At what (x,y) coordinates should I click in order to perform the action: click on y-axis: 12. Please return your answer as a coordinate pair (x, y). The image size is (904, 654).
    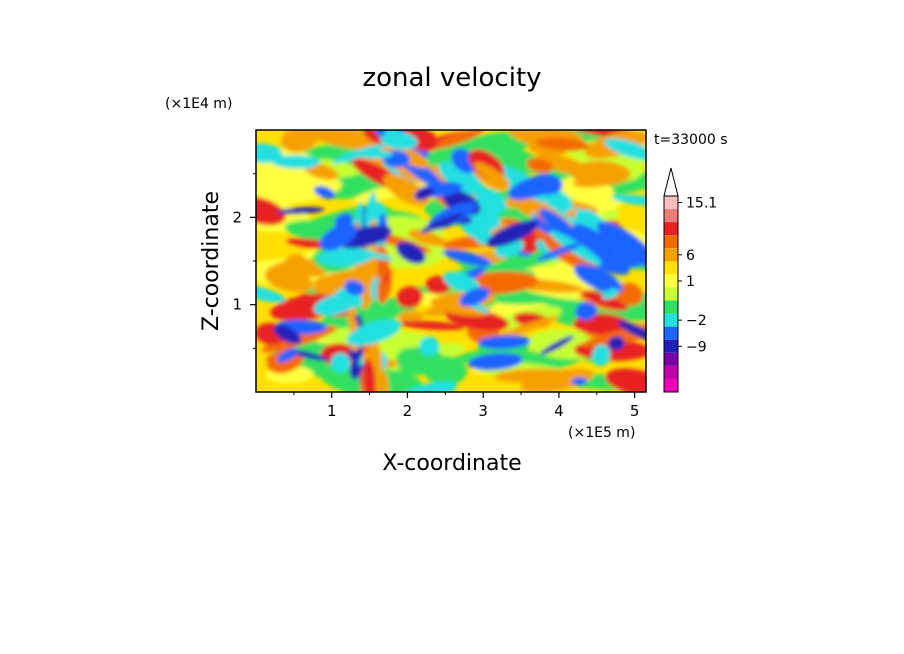
    Looking at the image, I should click on (244, 261).